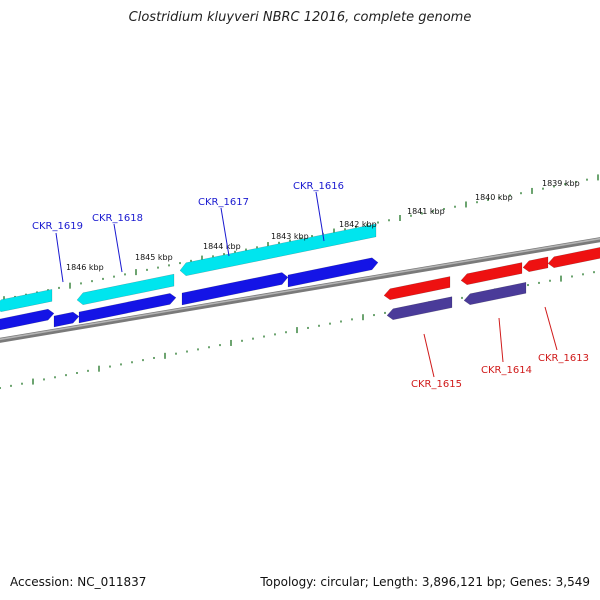 Image resolution: width=600 pixels, height=600 pixels. Describe the element at coordinates (223, 202) in the screenshot. I see `gene-label: CKR_1617` at that location.